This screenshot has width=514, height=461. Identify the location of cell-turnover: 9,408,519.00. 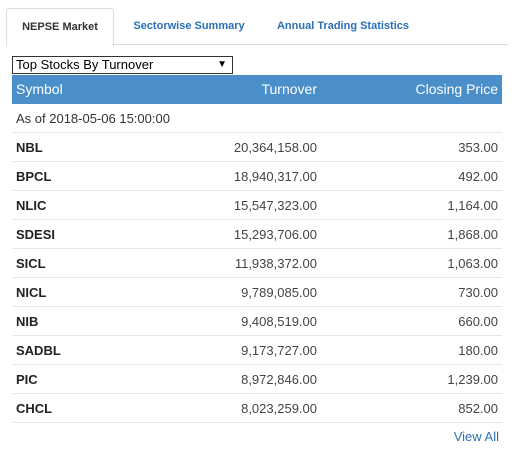
(279, 321).